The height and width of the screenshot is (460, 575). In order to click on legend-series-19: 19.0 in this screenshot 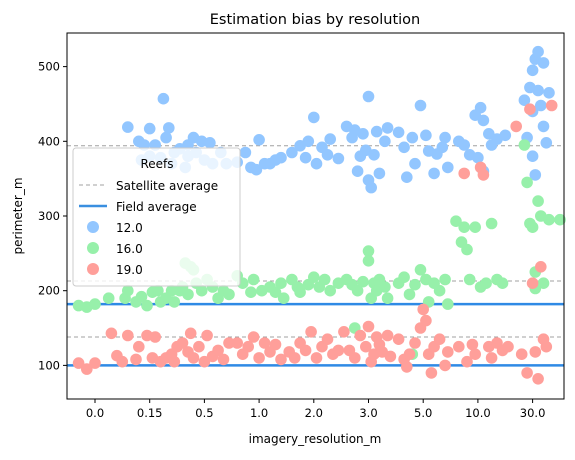, I will do `click(129, 270)`.